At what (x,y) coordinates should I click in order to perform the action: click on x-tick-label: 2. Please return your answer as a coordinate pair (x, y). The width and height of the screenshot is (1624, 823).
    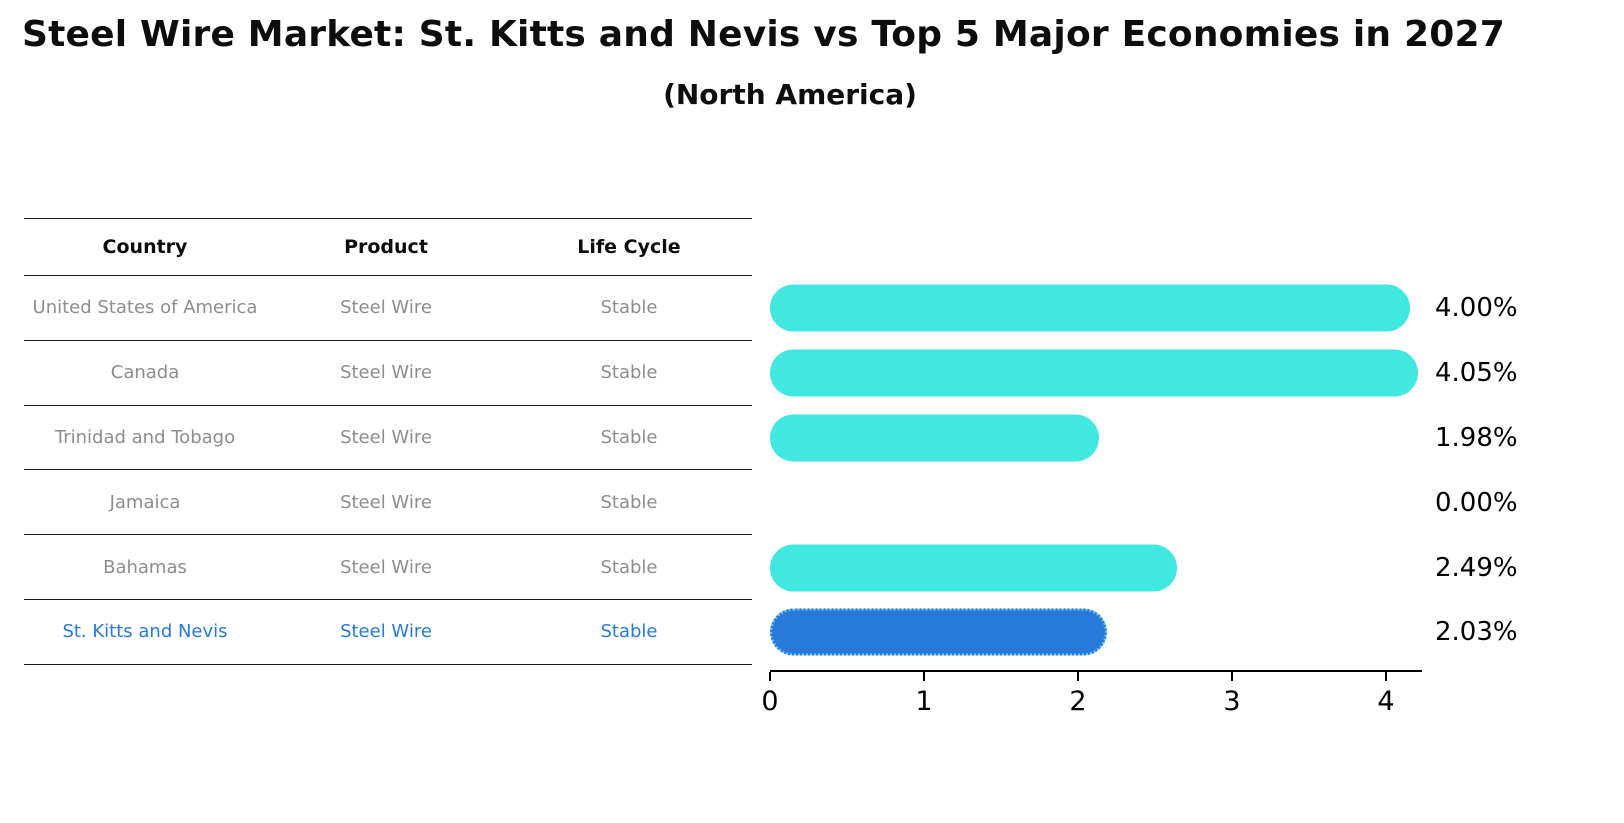
    Looking at the image, I should click on (1078, 701).